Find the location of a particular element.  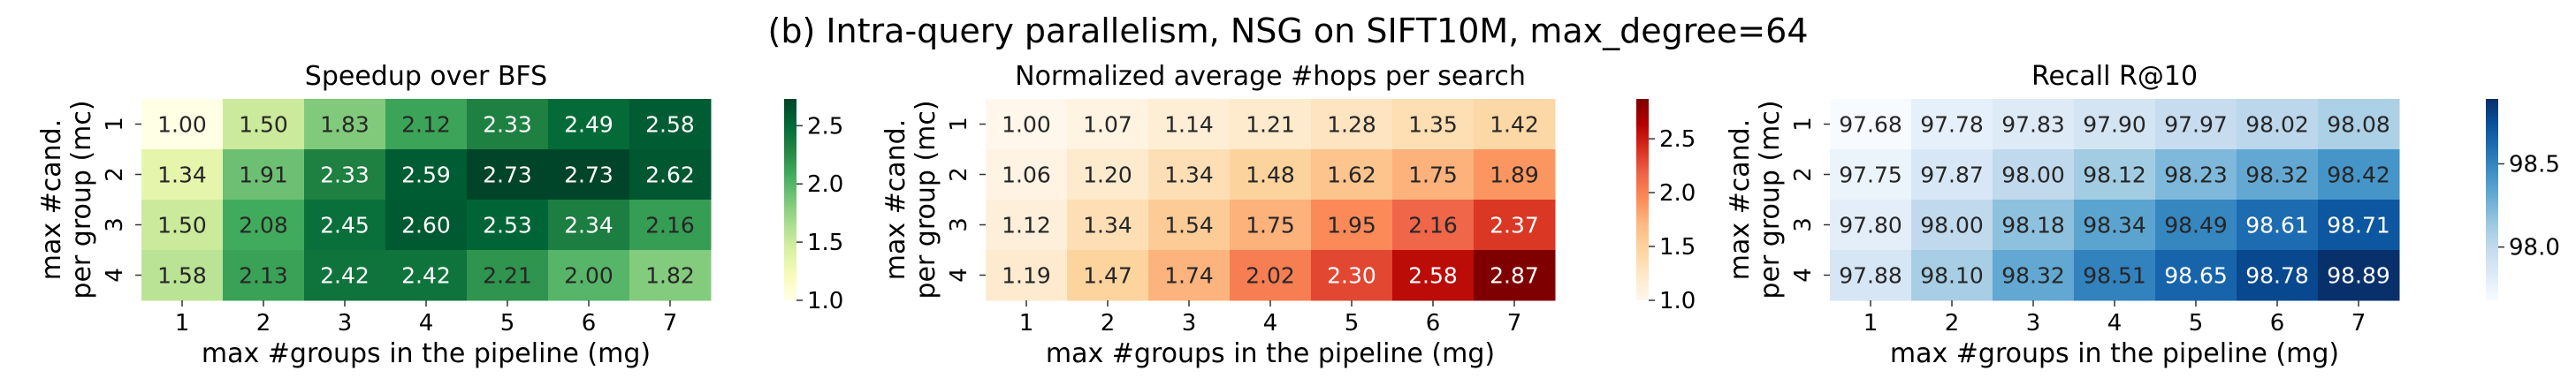

x-axis-label: max #groups in the pipeline (mg) is located at coordinates (1270, 354).